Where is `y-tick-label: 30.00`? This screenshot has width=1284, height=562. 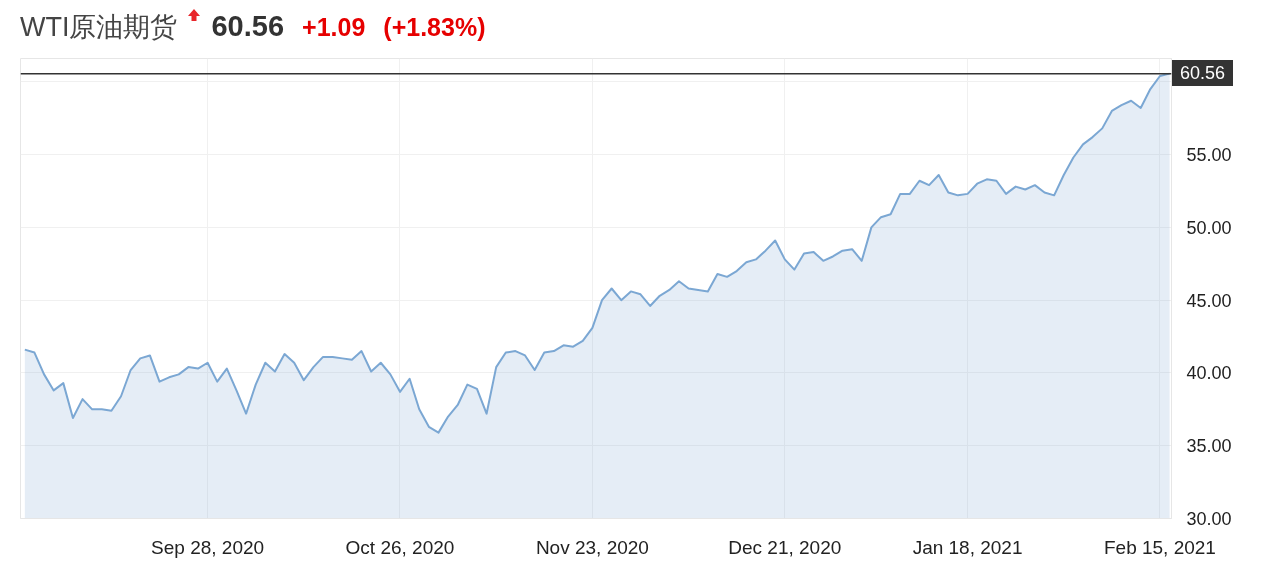
y-tick-label: 30.00 is located at coordinates (1209, 519).